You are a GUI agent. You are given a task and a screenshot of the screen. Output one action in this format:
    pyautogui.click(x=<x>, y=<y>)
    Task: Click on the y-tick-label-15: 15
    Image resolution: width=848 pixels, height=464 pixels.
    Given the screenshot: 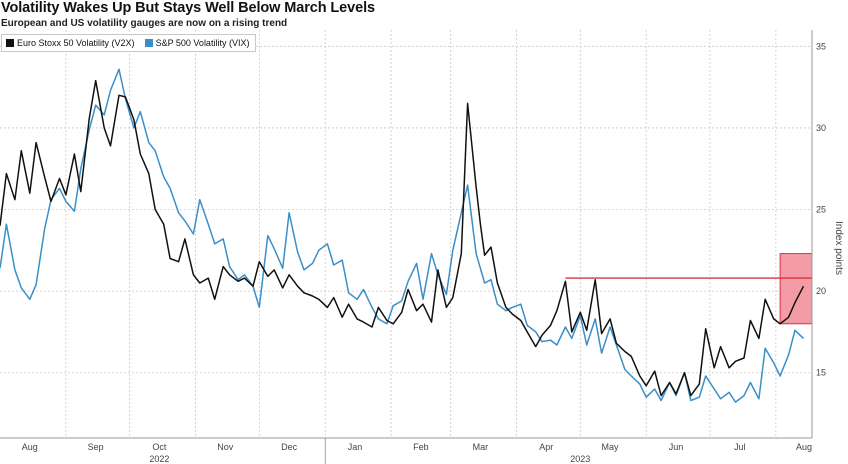 What is the action you would take?
    pyautogui.click(x=821, y=373)
    